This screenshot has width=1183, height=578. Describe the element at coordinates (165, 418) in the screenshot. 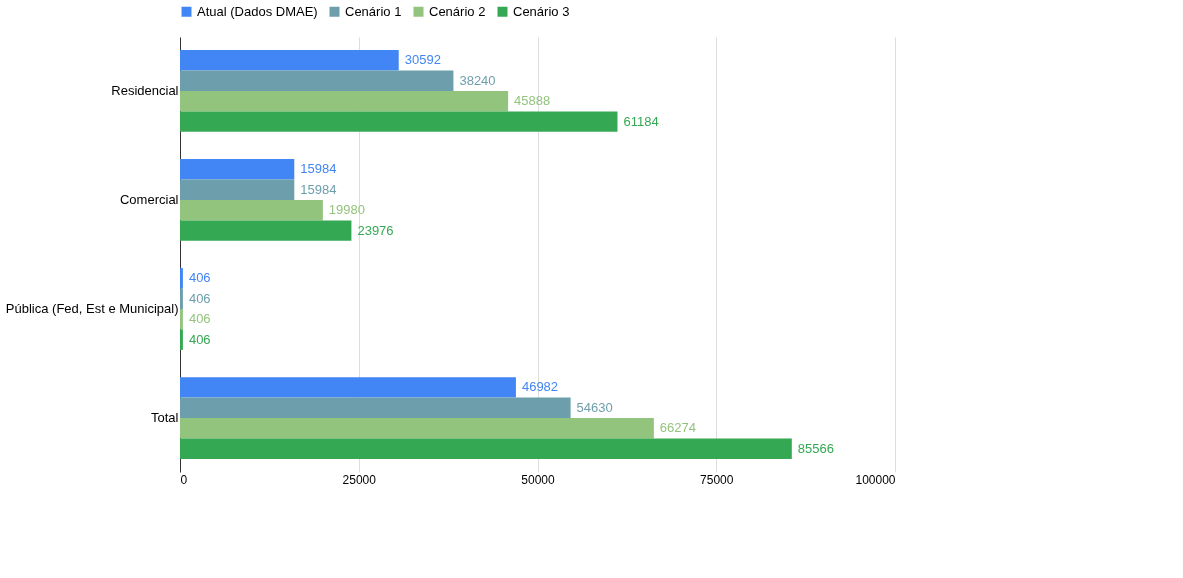

I see `y-tick-label: Total` at that location.